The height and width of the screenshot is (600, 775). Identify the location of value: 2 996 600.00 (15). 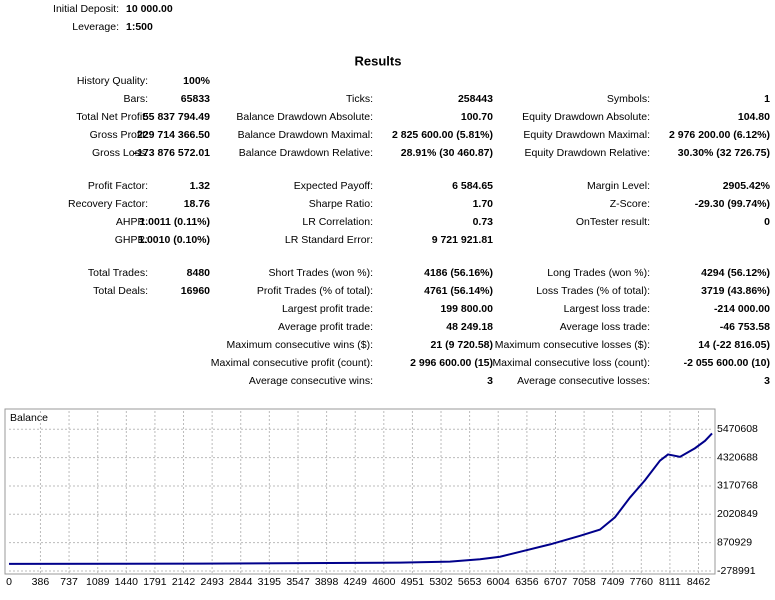
(451, 363).